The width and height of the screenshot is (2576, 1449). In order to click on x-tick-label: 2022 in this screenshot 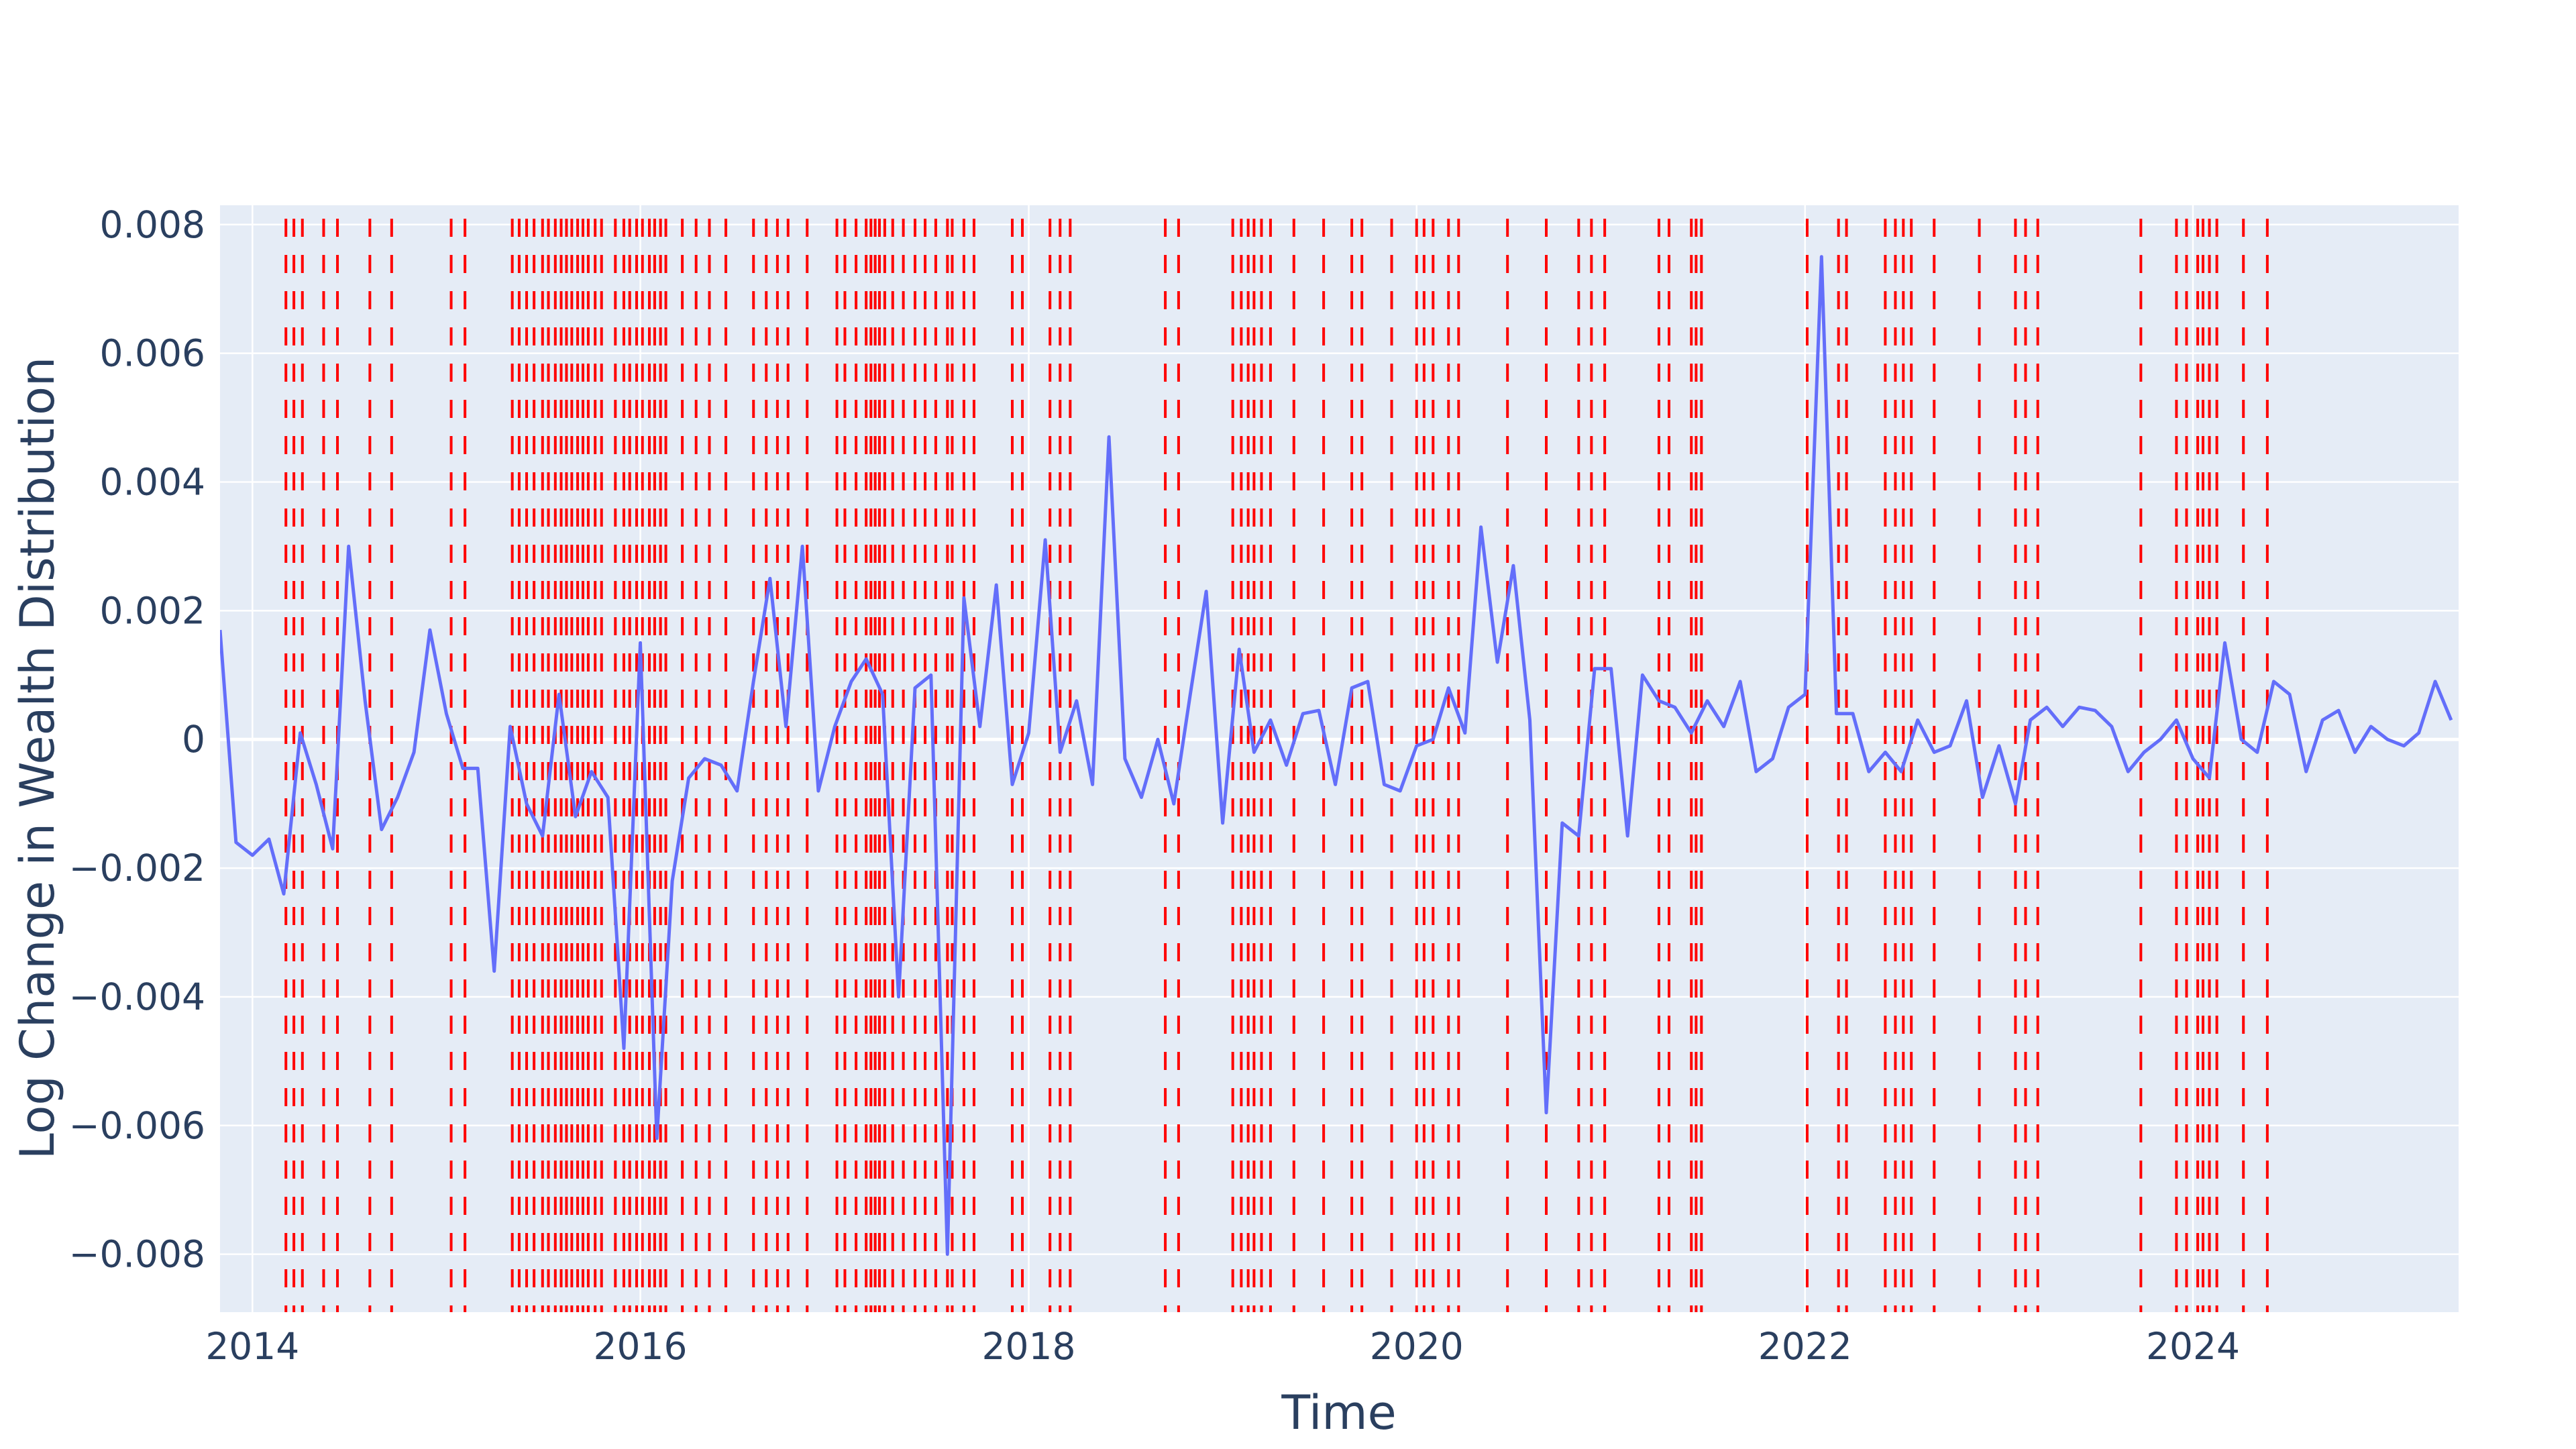, I will do `click(1805, 1346)`.